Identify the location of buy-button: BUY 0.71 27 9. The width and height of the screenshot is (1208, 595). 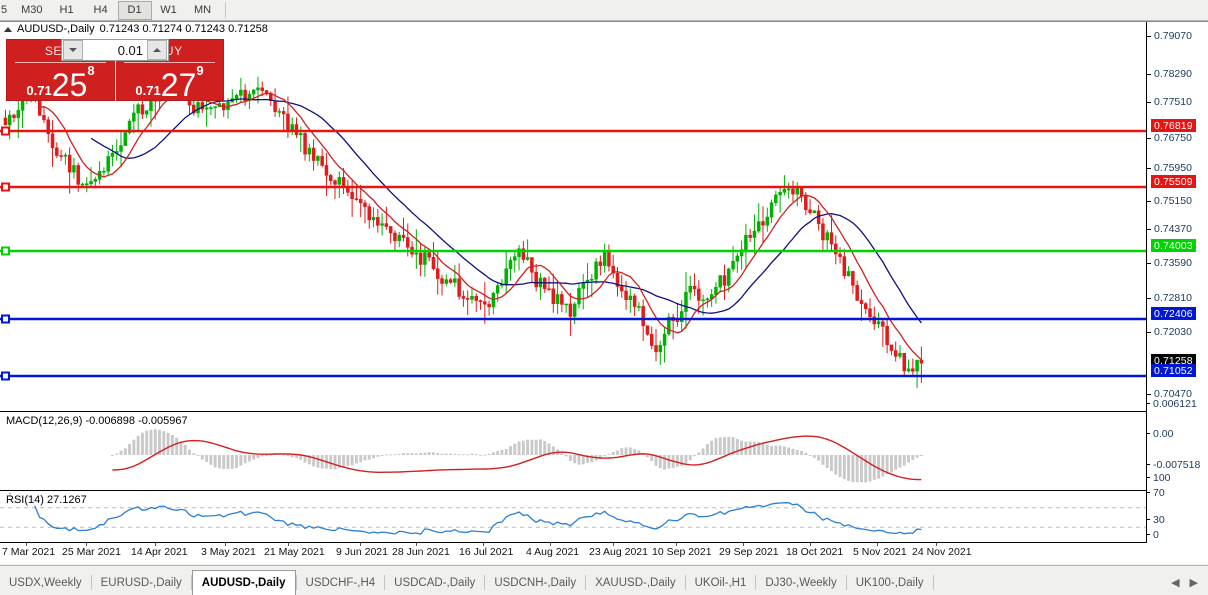
(169, 70).